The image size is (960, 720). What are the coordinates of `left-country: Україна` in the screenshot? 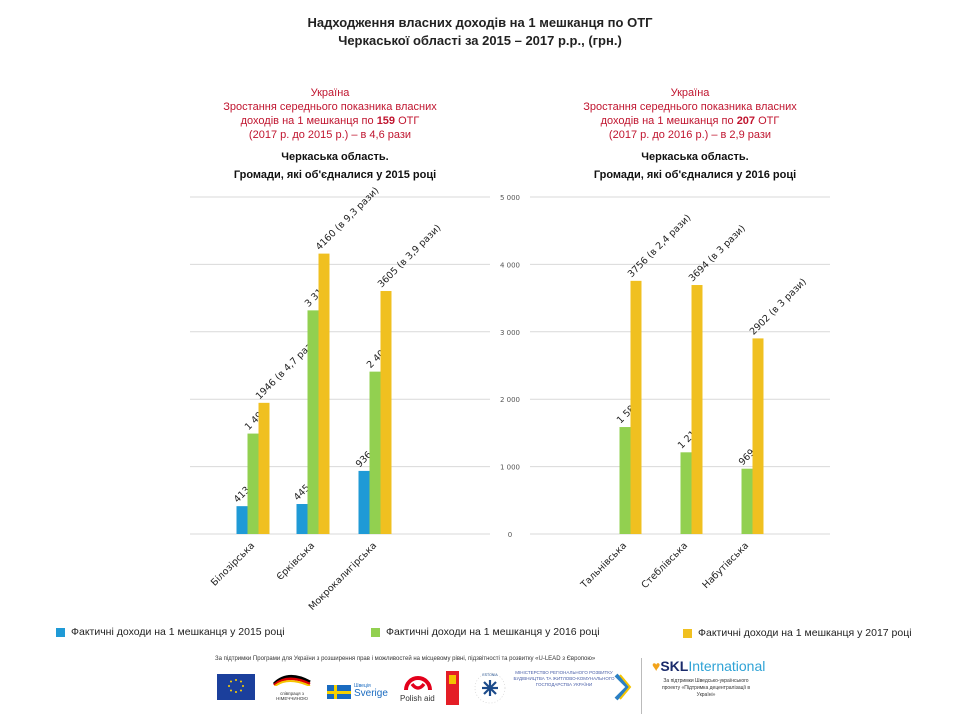 It's located at (330, 93).